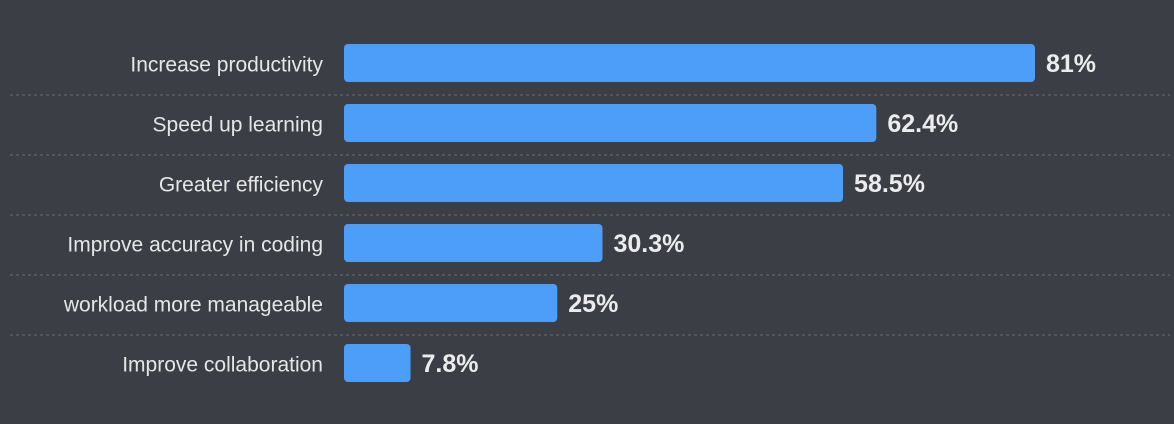 Image resolution: width=1174 pixels, height=424 pixels. I want to click on value-label: 7.8%, so click(450, 364).